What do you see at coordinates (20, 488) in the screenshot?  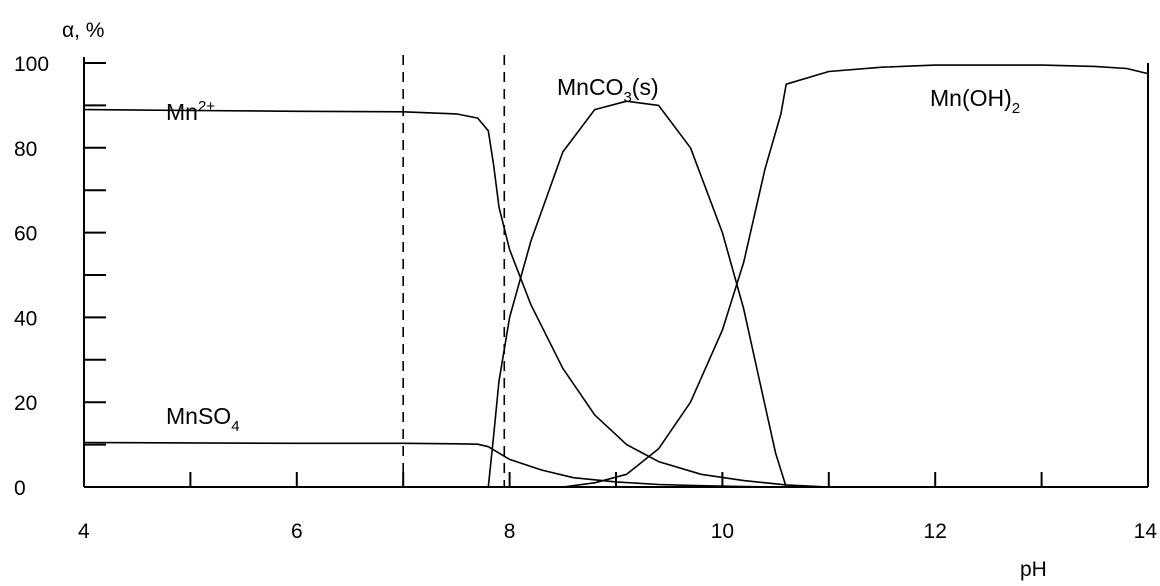 I see `y-tick-label: 0` at bounding box center [20, 488].